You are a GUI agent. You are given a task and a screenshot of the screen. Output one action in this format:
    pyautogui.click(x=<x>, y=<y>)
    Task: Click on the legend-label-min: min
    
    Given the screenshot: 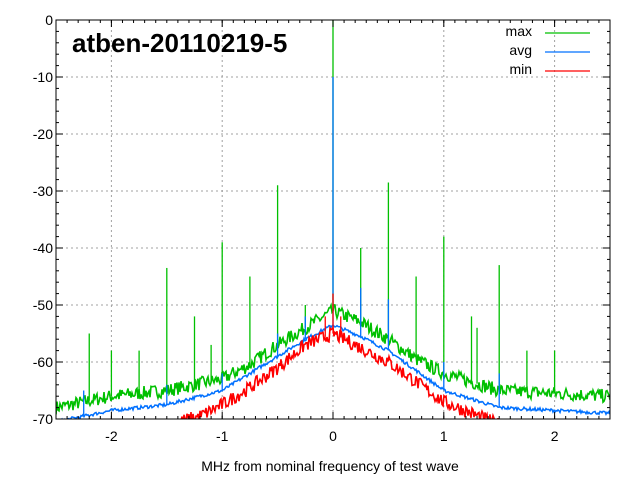 What is the action you would take?
    pyautogui.click(x=520, y=69)
    